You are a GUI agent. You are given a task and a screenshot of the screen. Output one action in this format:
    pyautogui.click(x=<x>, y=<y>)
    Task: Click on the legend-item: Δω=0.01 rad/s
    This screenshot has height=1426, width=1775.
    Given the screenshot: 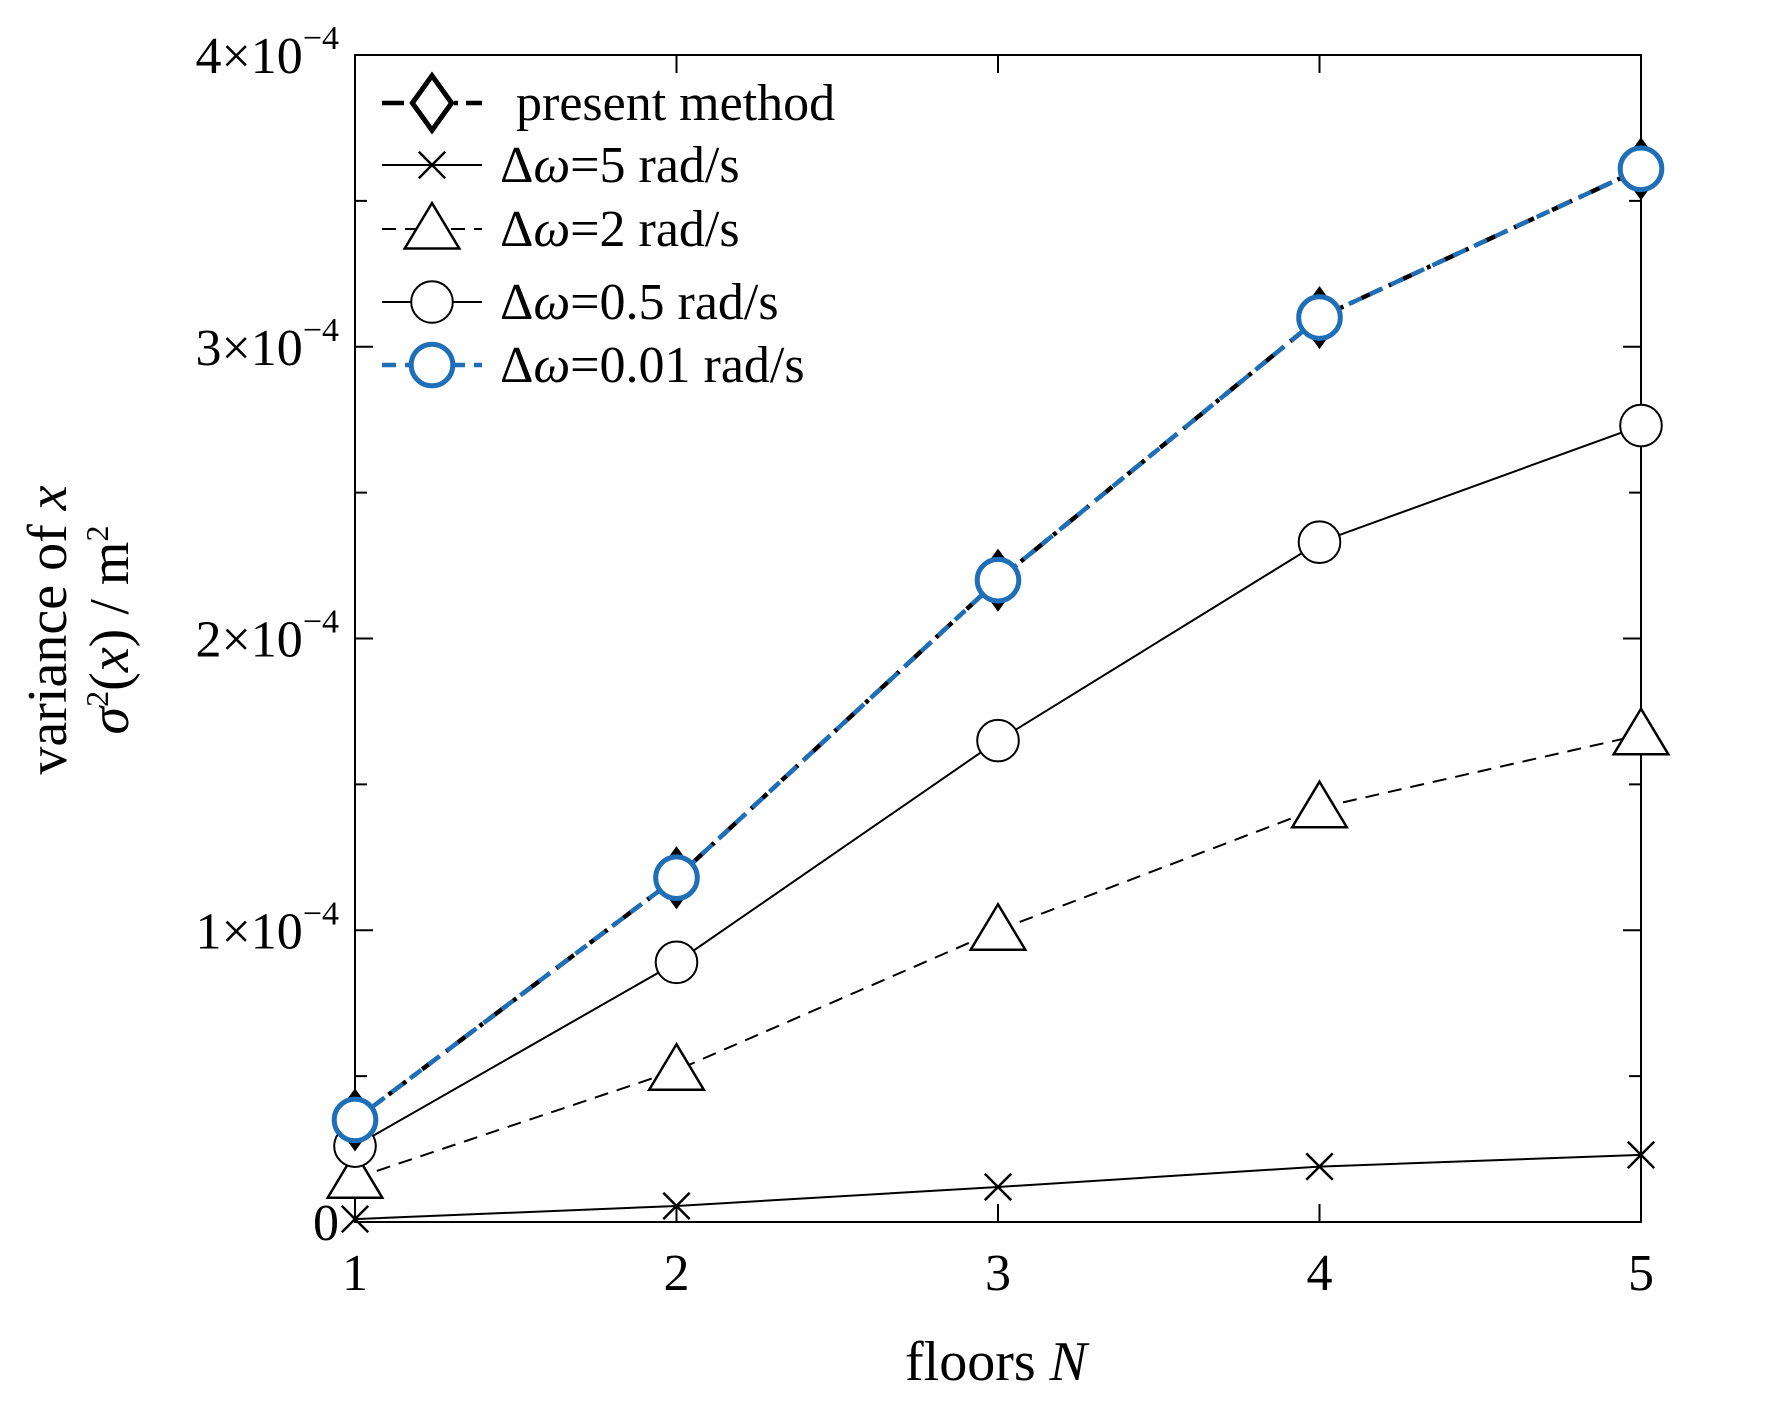 What is the action you would take?
    pyautogui.click(x=593, y=365)
    